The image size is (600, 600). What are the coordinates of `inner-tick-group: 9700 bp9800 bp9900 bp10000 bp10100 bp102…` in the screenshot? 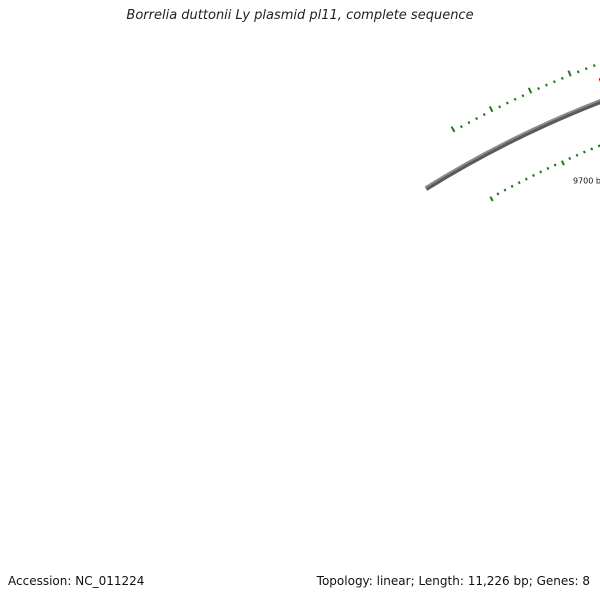 It's located at (544, 173).